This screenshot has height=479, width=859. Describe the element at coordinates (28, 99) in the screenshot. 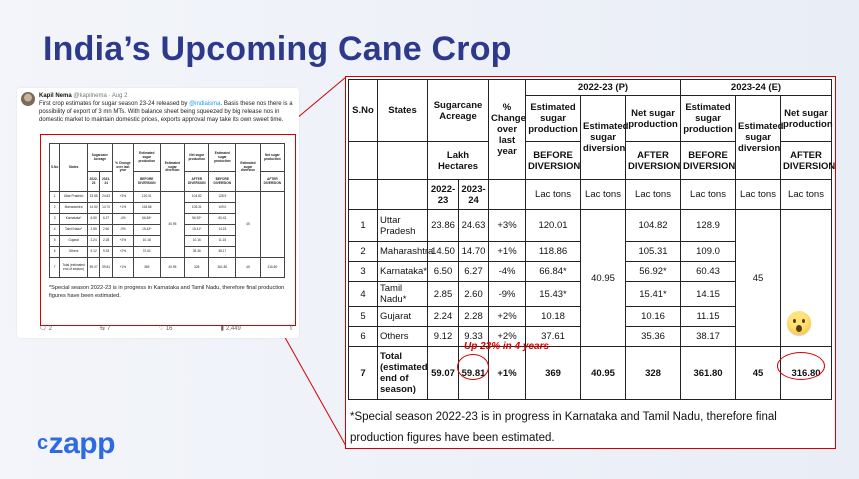

I see `avatar` at that location.